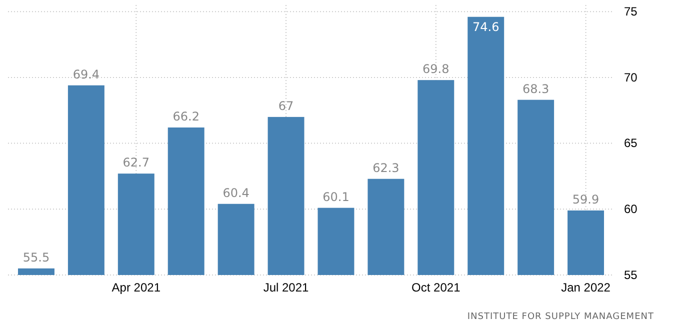 Image resolution: width=689 pixels, height=331 pixels. Describe the element at coordinates (586, 287) in the screenshot. I see `x-tick-label: Jan 2022` at that location.